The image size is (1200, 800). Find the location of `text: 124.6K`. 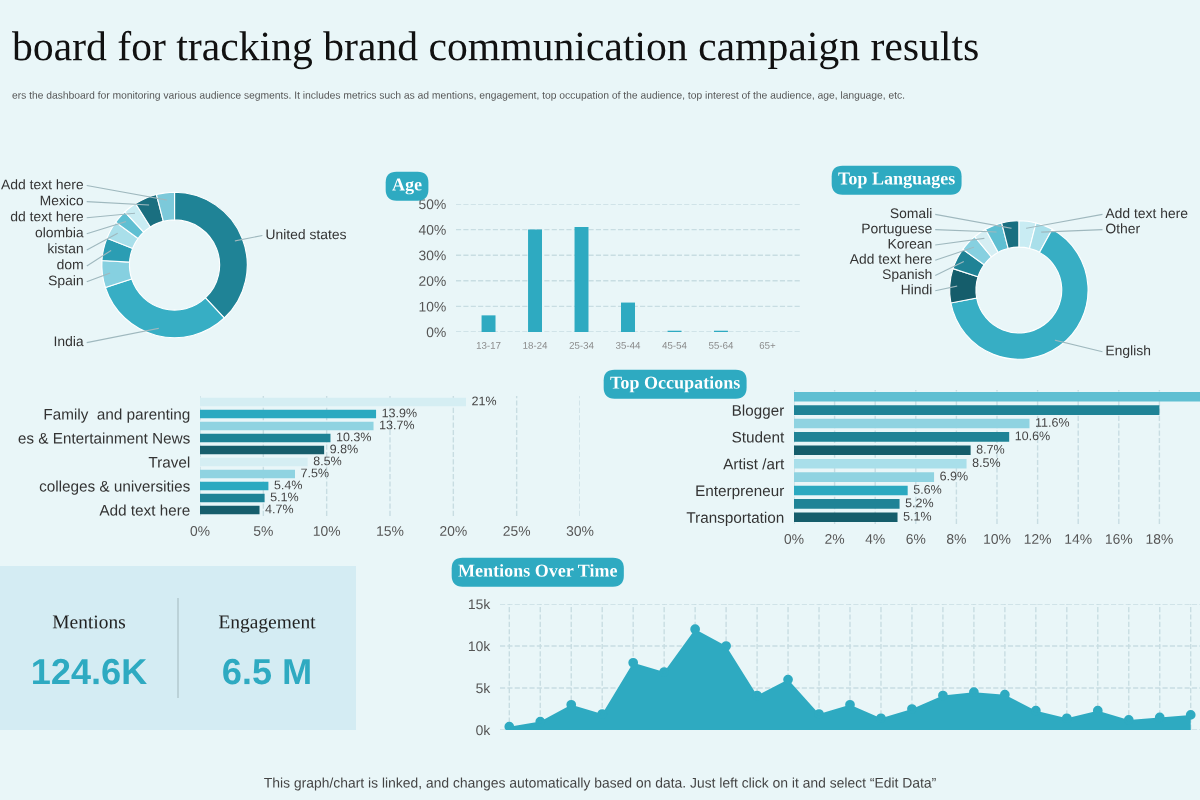

text: 124.6K is located at coordinates (90, 671).